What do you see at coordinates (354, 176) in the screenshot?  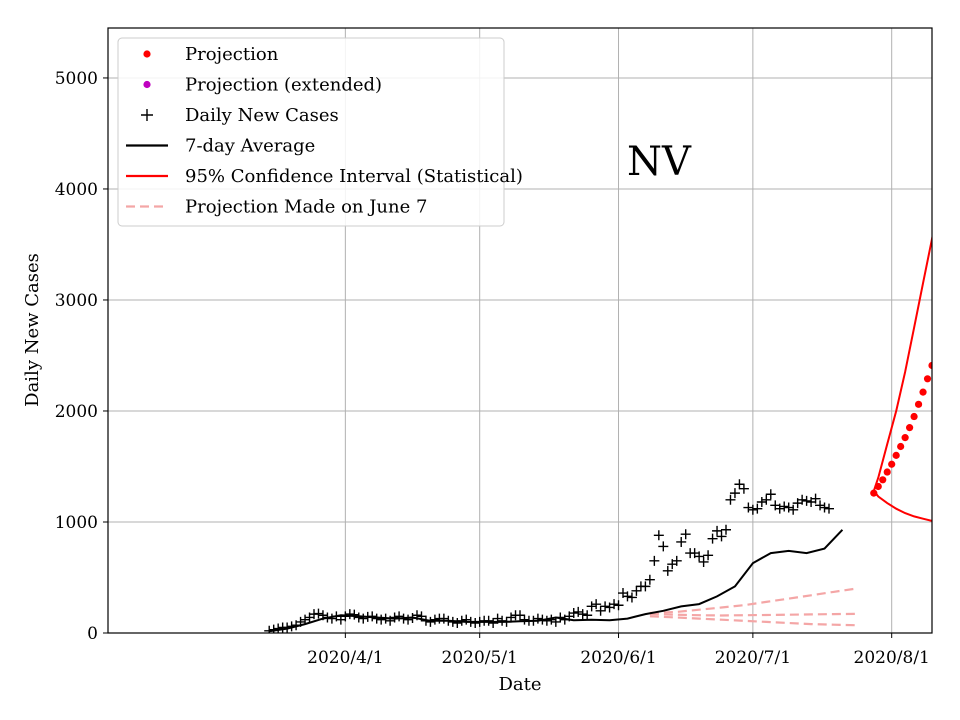 I see `legend-label: 95% Confidence Interval (Statistical)` at bounding box center [354, 176].